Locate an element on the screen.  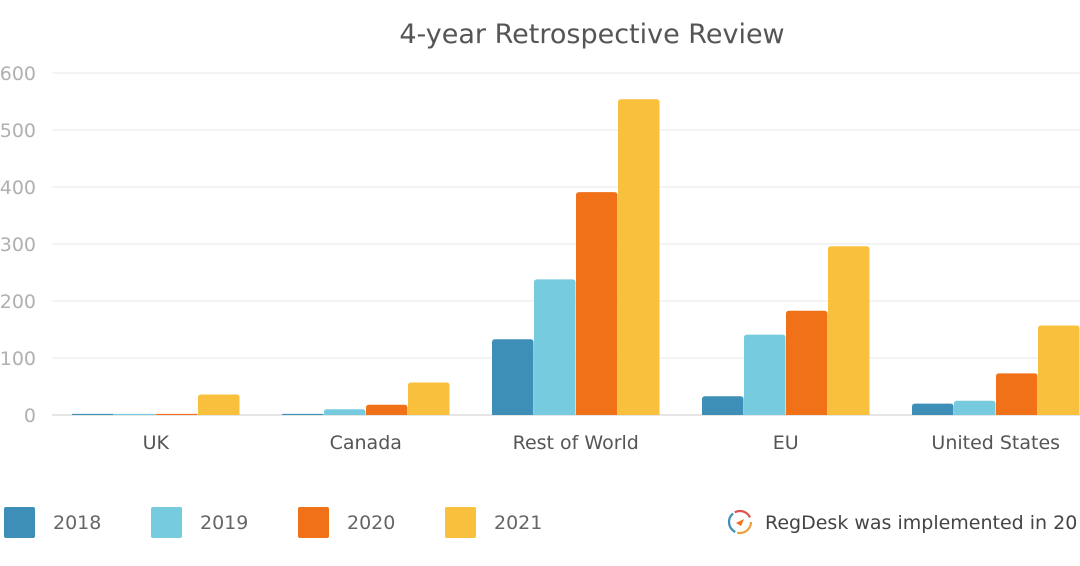
bar-2018-eu is located at coordinates (723, 405).